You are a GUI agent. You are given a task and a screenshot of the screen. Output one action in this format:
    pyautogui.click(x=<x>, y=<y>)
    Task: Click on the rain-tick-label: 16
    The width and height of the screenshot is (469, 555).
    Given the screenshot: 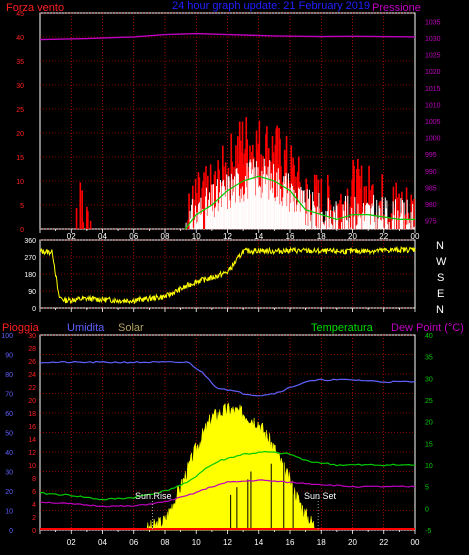 What is the action you would take?
    pyautogui.click(x=32, y=427)
    